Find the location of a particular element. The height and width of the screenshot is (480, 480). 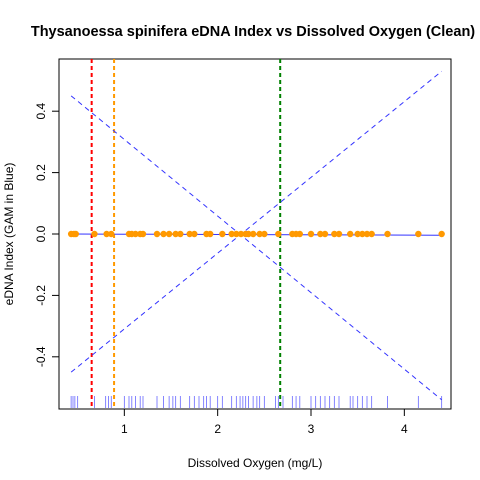

x-tick-label: 2 is located at coordinates (217, 429).